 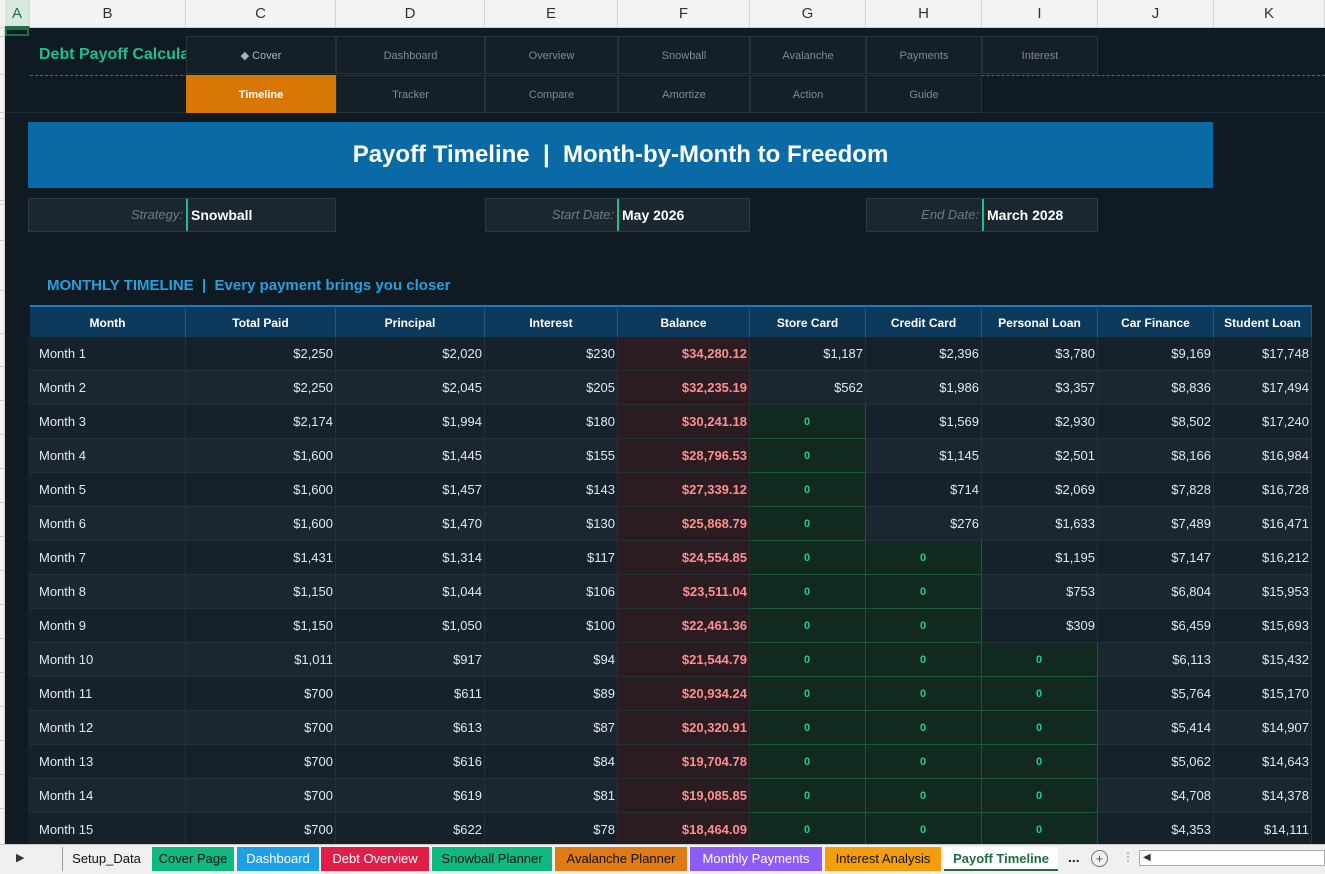 I want to click on cell-principal: $2,045, so click(x=410, y=388).